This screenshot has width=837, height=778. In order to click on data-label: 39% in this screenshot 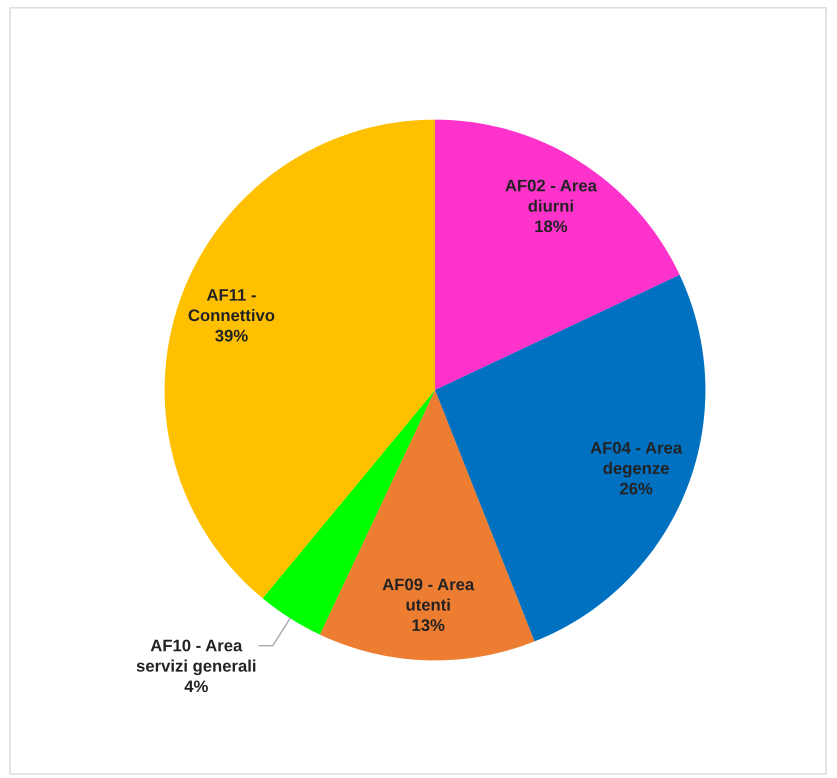, I will do `click(231, 336)`.